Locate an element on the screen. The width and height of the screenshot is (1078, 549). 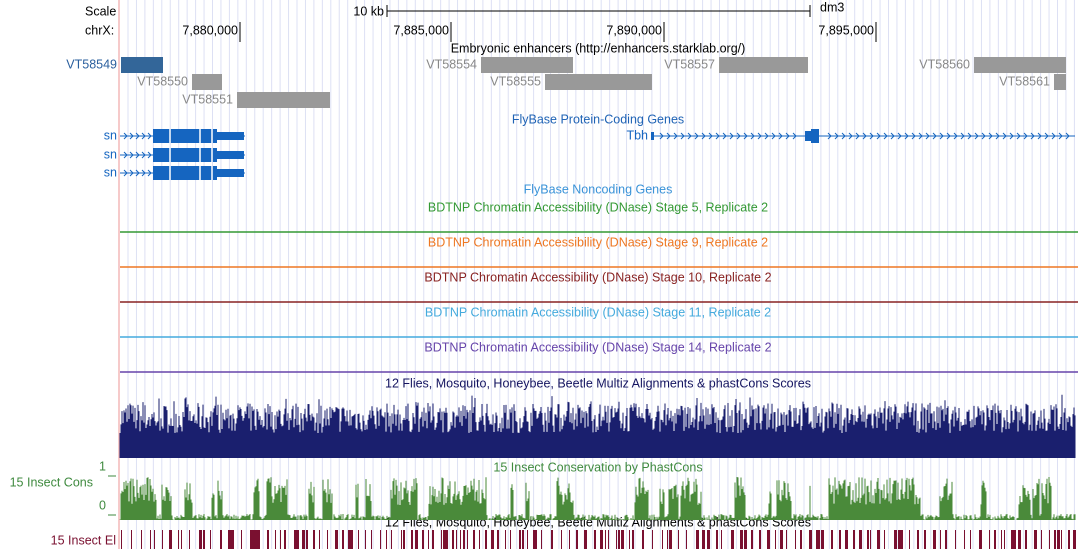
chrom-label: chrX: is located at coordinates (99, 30).